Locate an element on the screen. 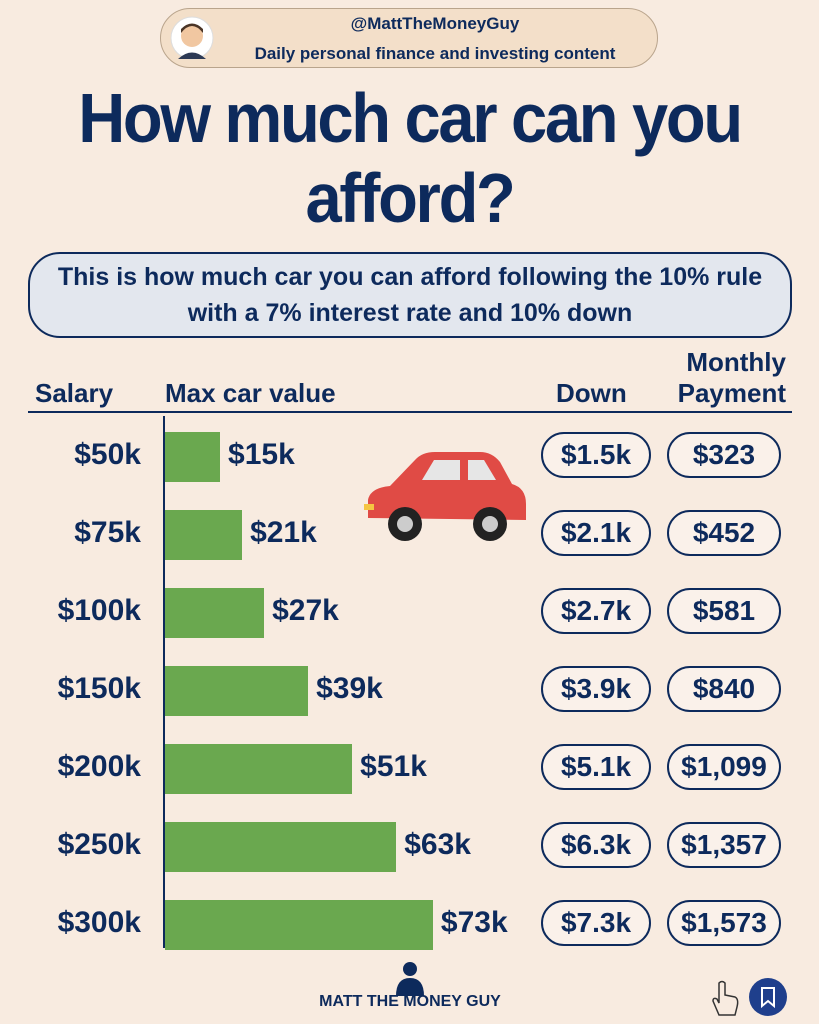 The image size is (819, 1024). value-label: $39k is located at coordinates (349, 688).